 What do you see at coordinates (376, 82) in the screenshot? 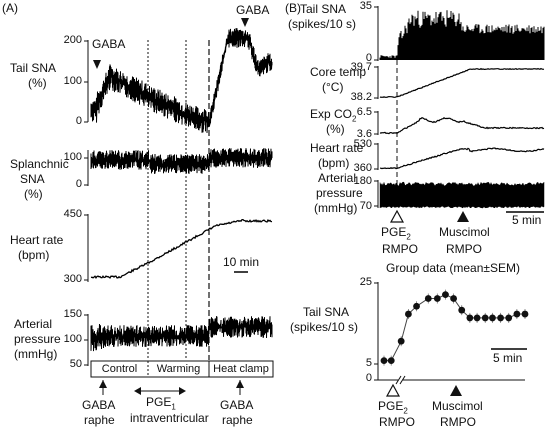
I see `panel-b-core-temp-axis` at bounding box center [376, 82].